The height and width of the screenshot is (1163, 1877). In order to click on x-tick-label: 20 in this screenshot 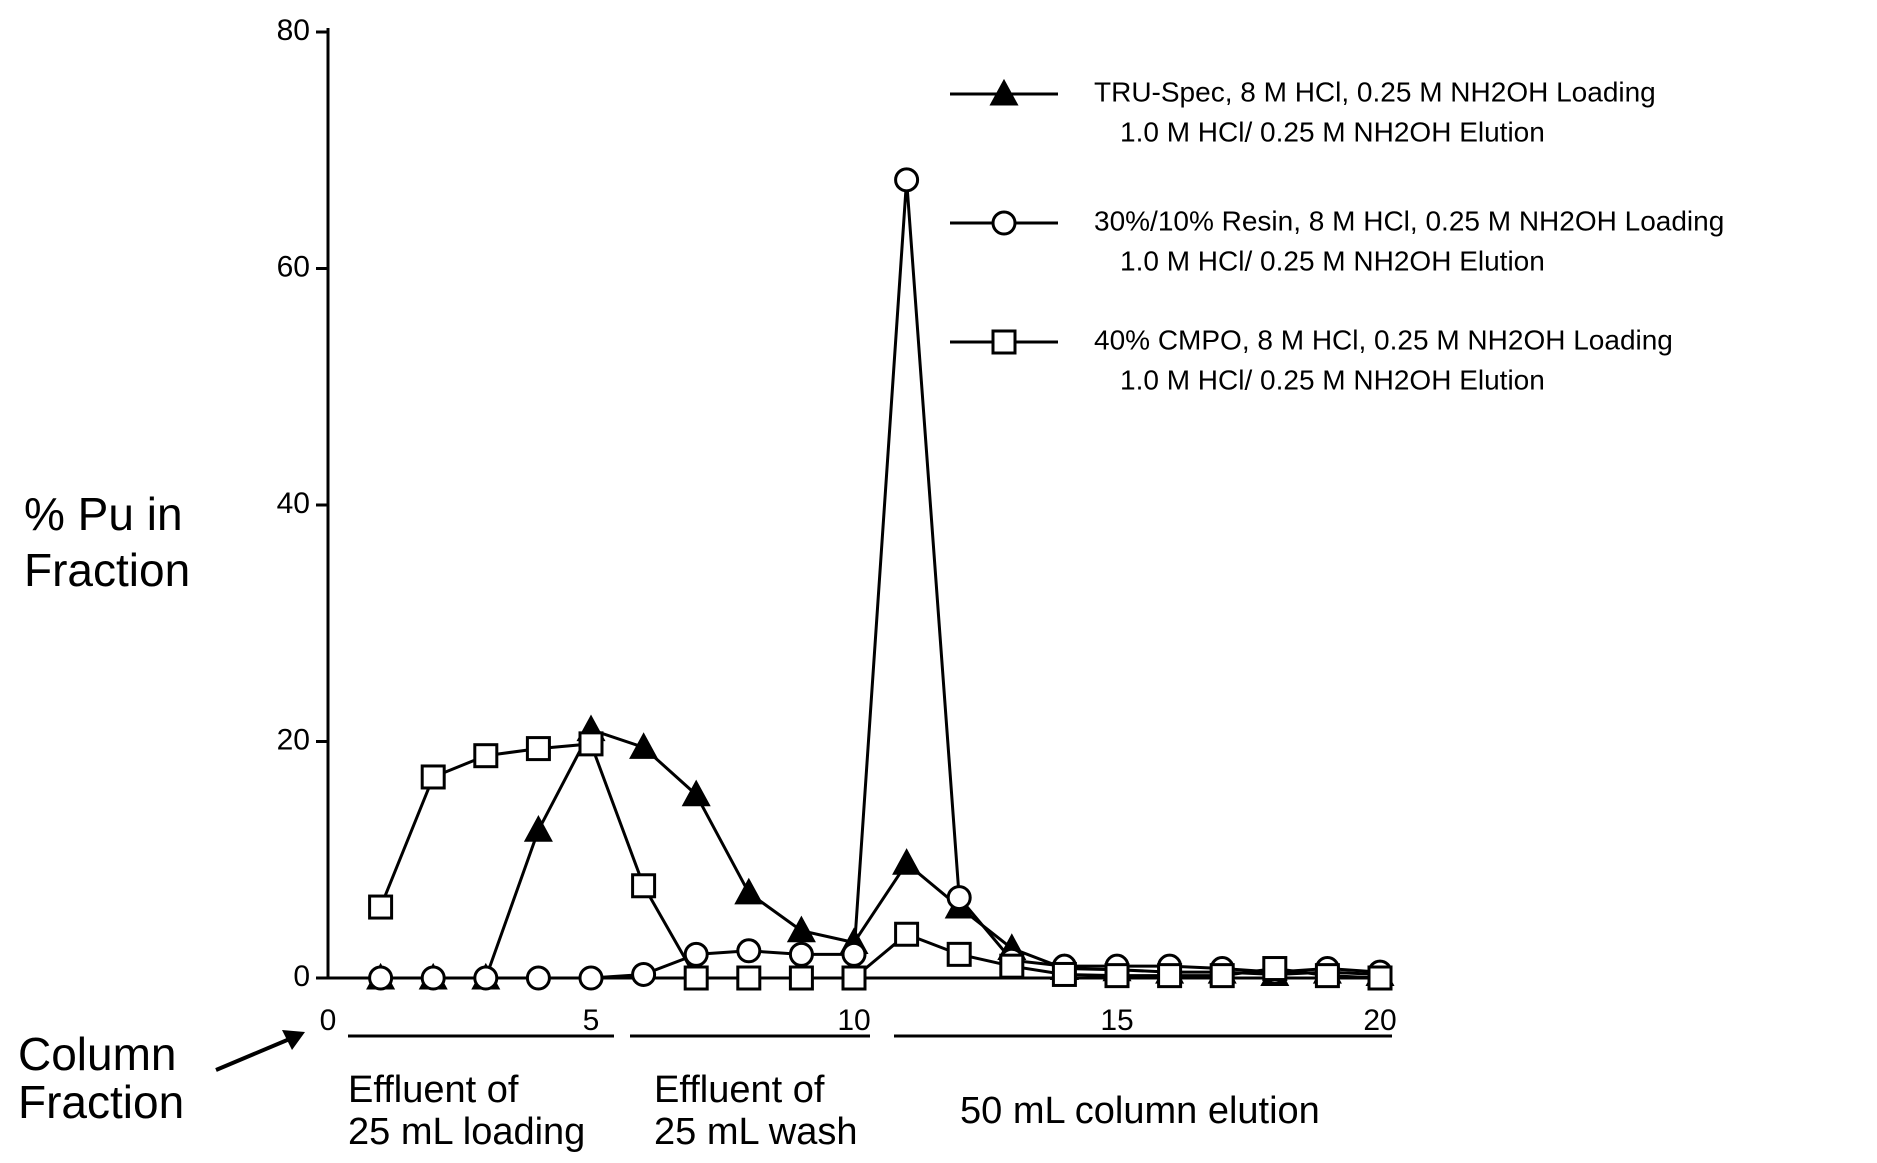, I will do `click(1379, 1020)`.